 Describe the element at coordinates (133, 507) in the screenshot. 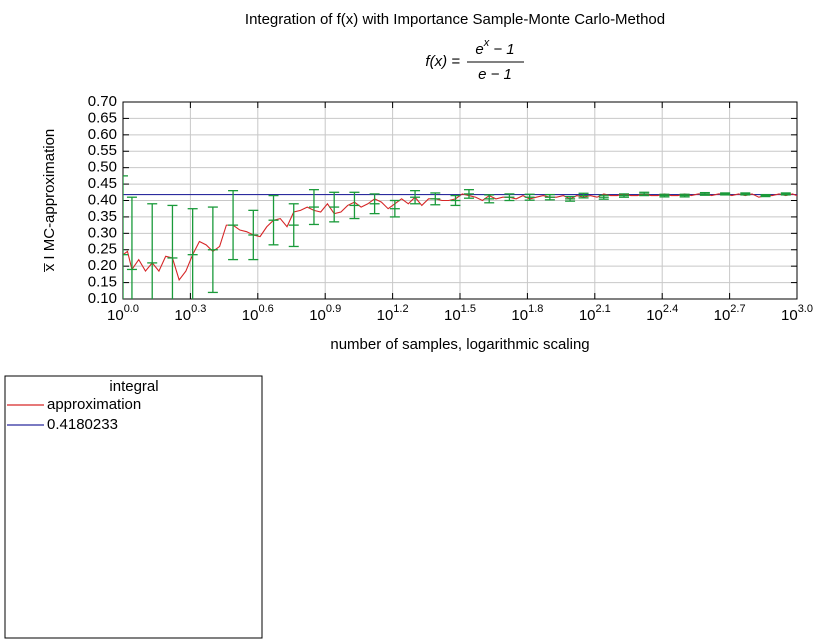

I see `legend-box` at that location.